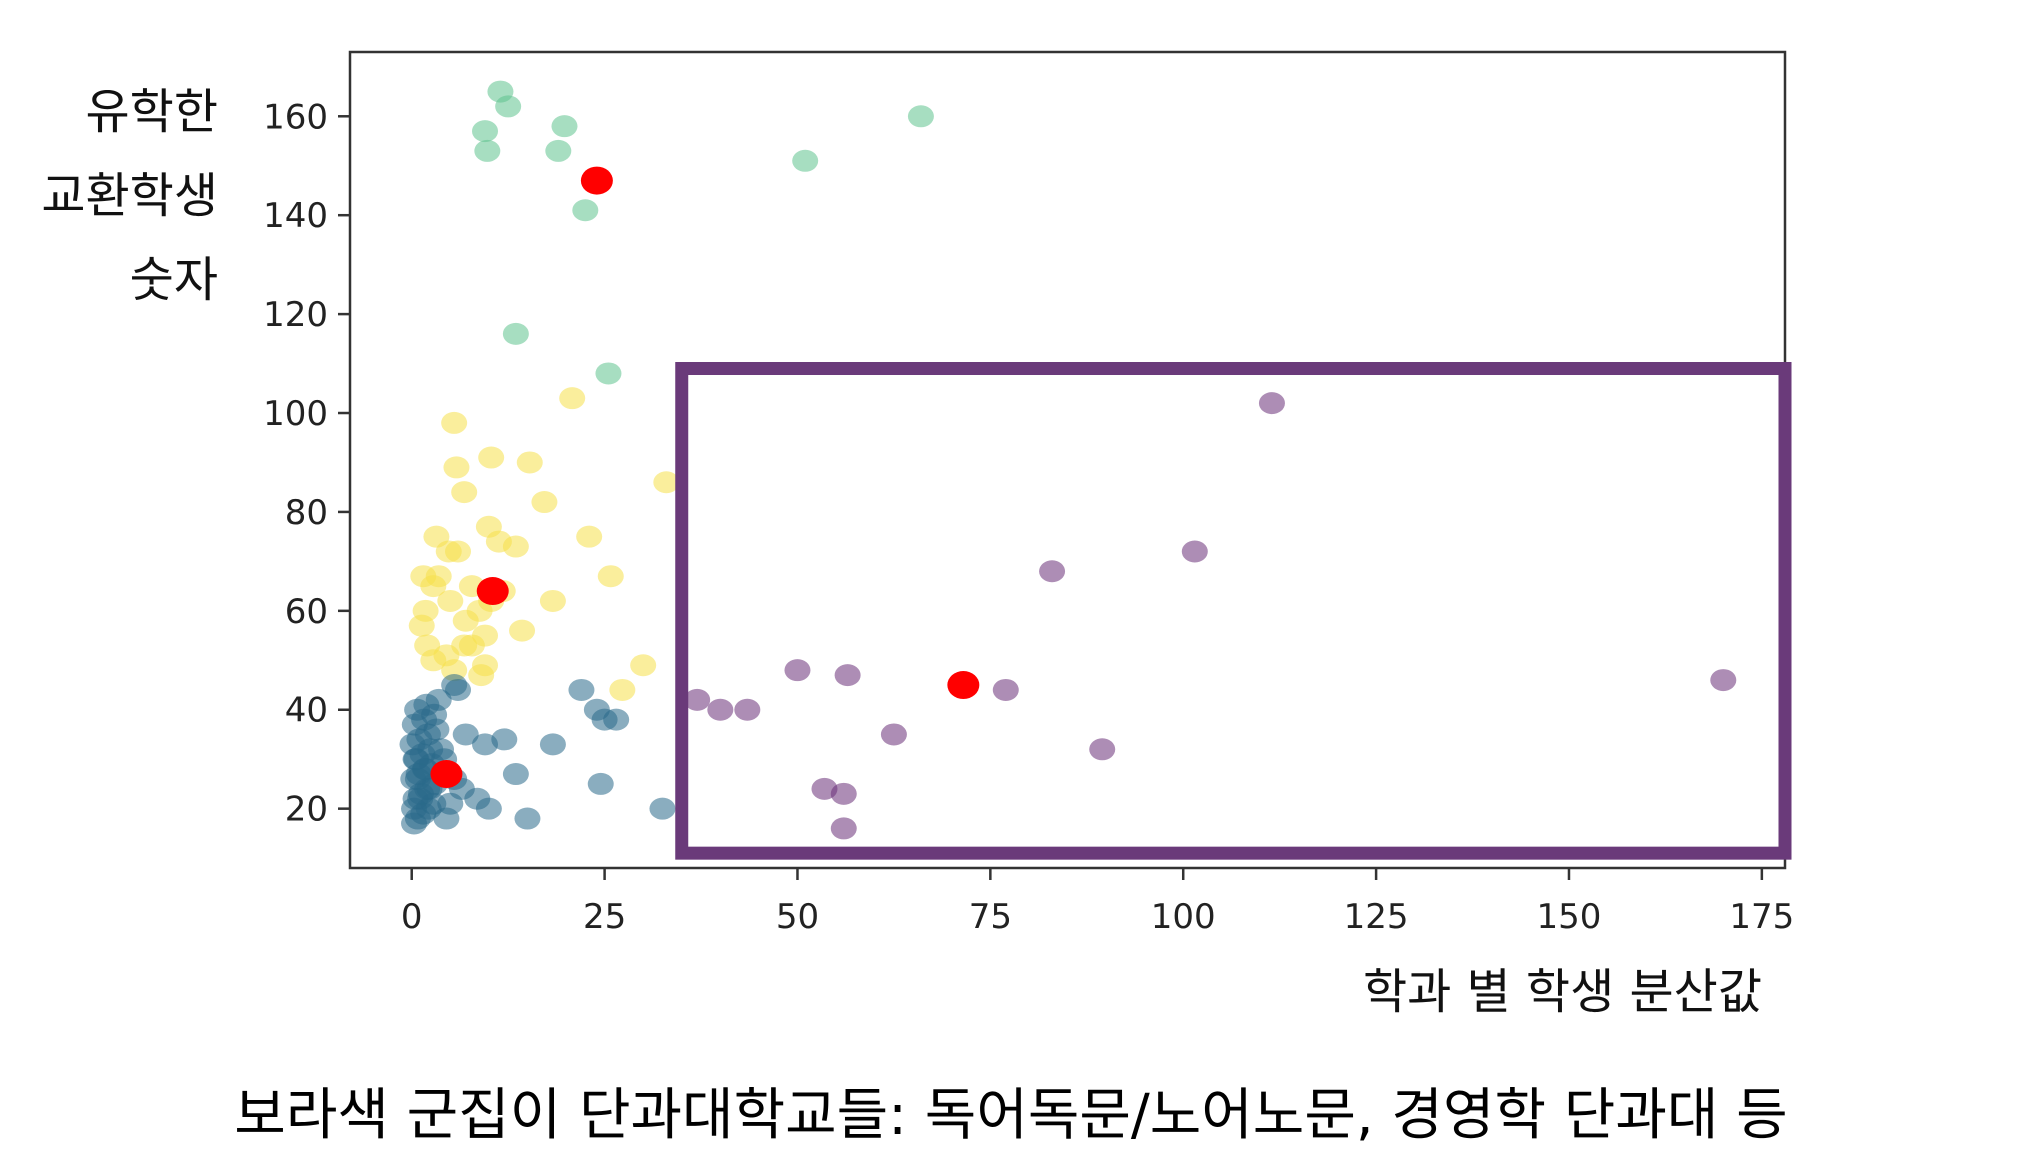 The image size is (2022, 1170). Describe the element at coordinates (174, 280) in the screenshot. I see `y-axis-label-line-3: 숫자` at that location.